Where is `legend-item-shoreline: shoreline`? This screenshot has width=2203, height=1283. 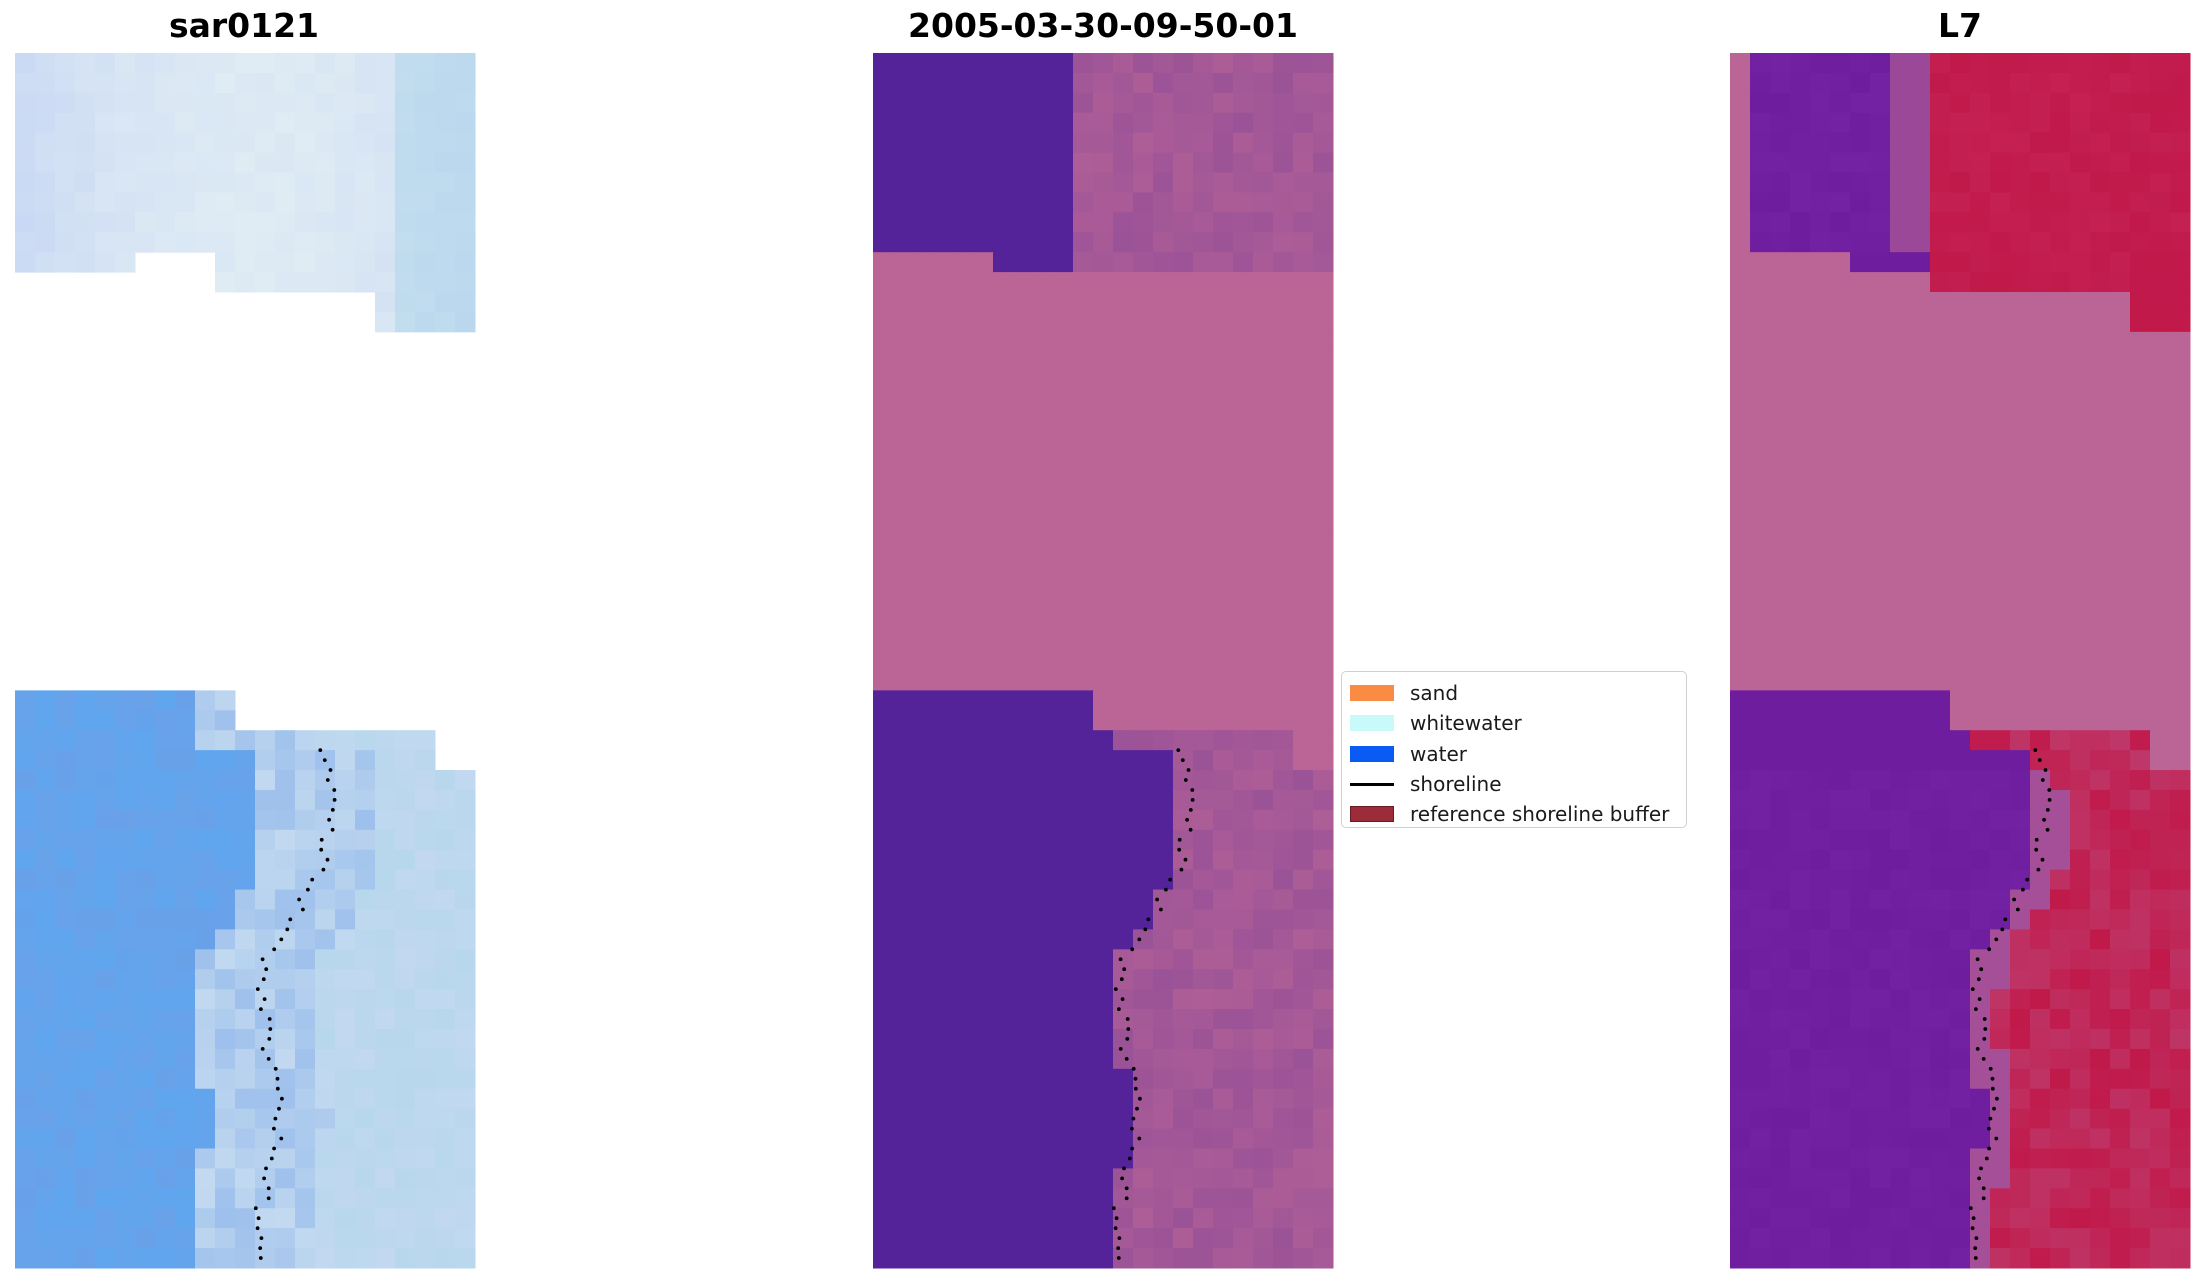
legend-item-shoreline: shoreline is located at coordinates (1518, 784).